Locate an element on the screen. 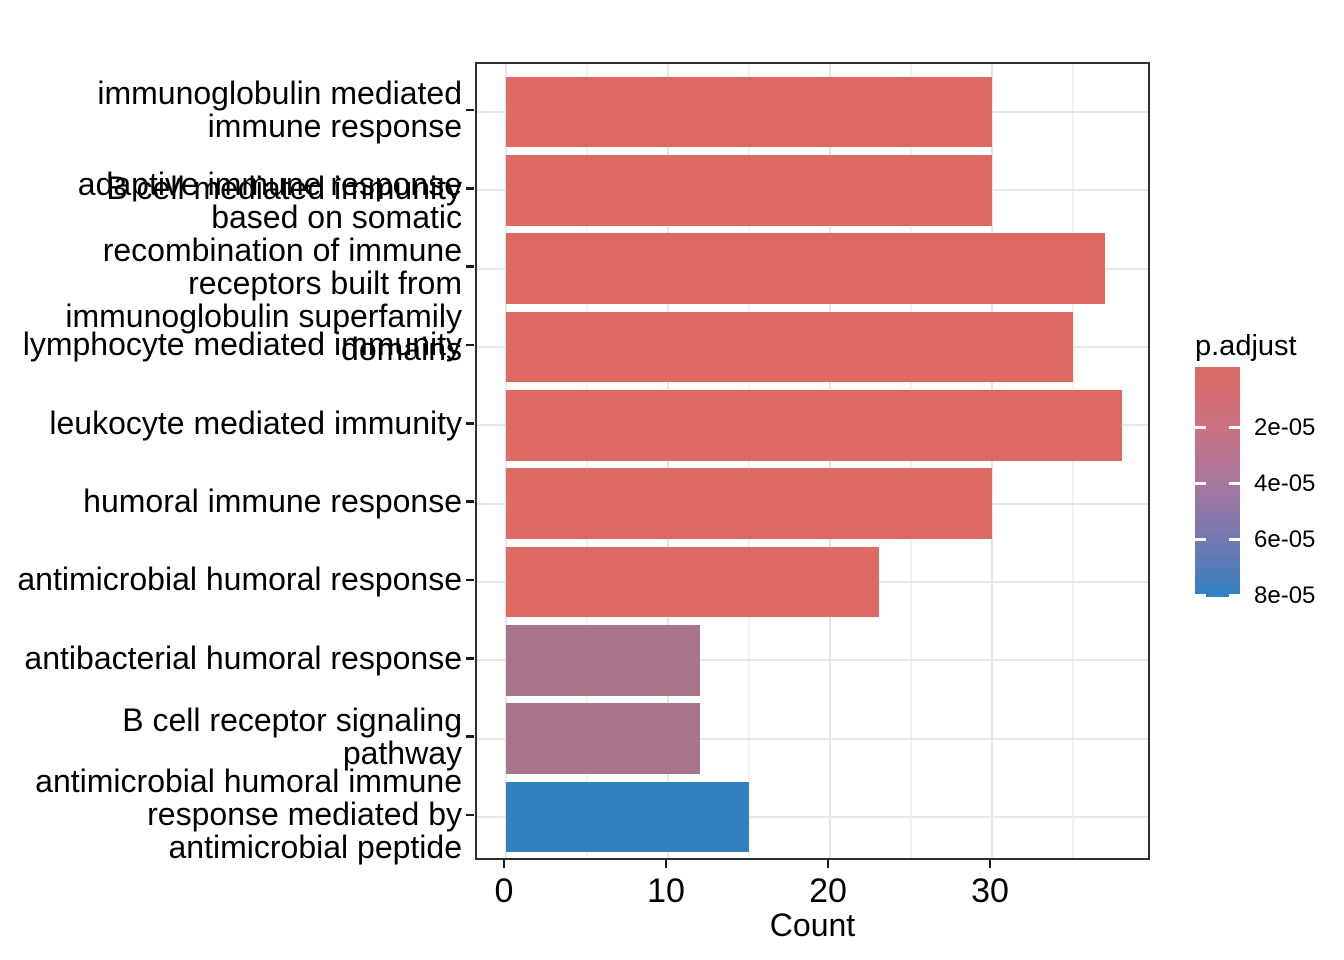  legend-title: p.adjust is located at coordinates (1246, 346).